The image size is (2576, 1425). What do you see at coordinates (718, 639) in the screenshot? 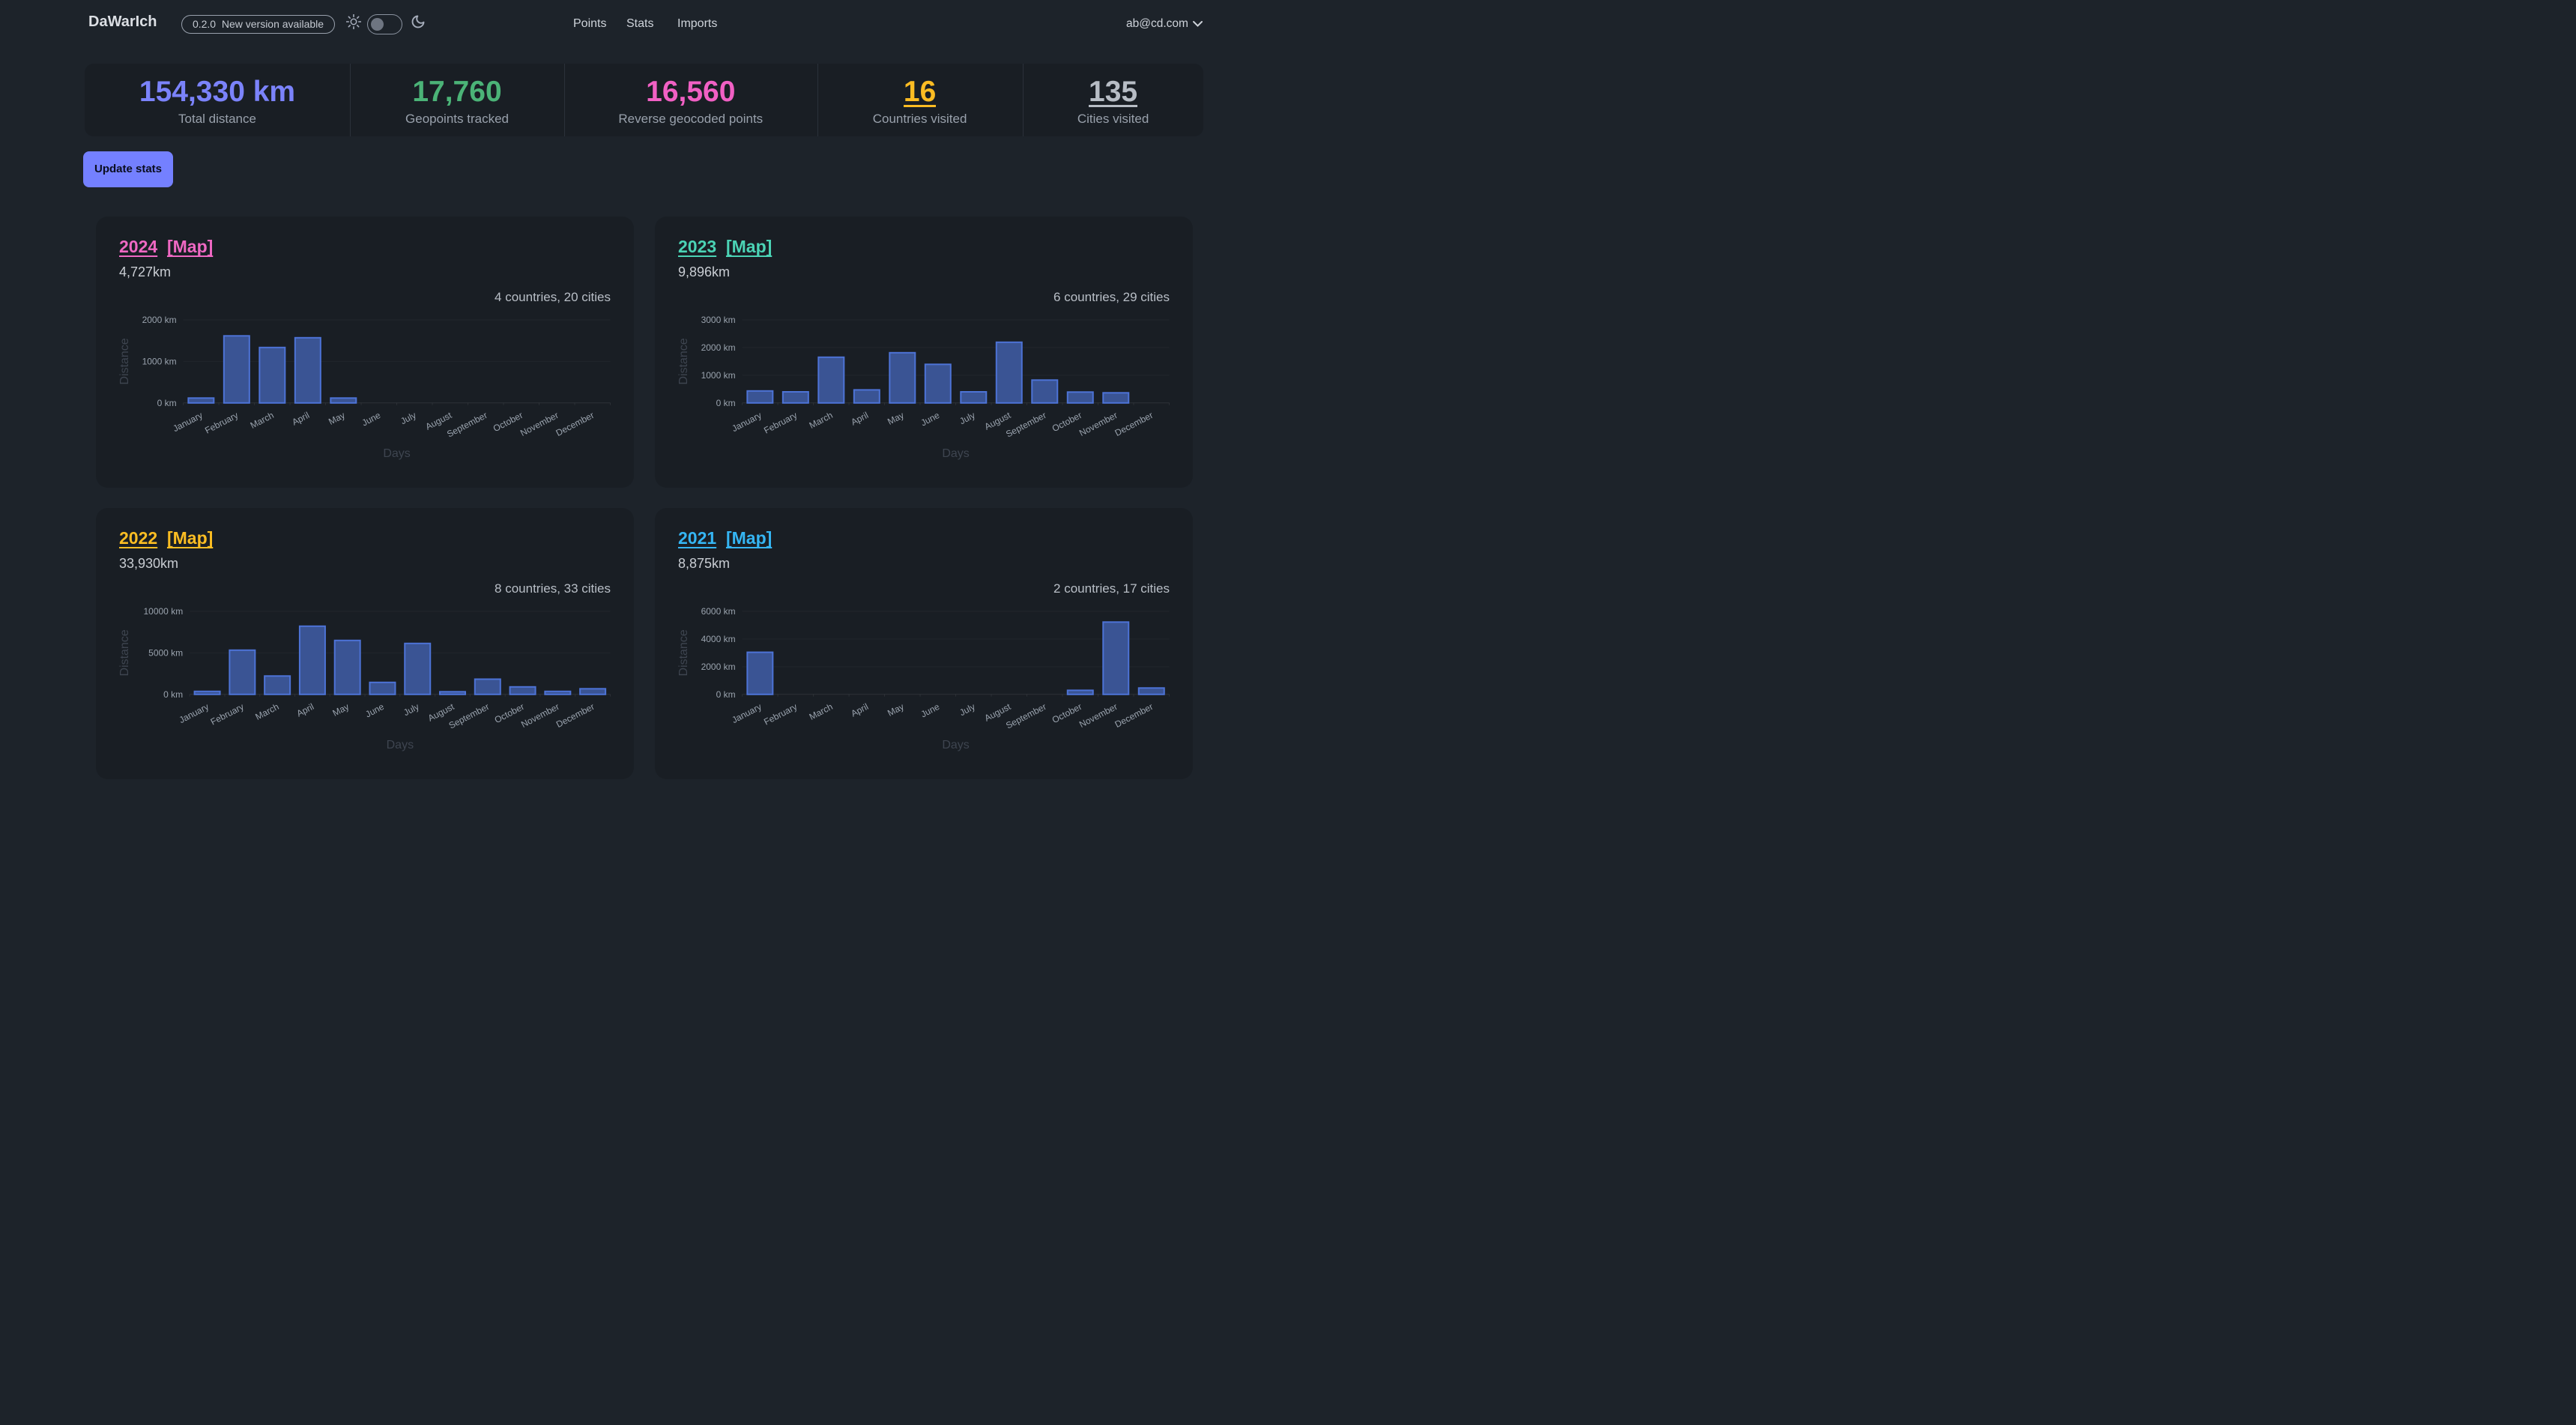
I see `svg-text: 4000 km` at bounding box center [718, 639].